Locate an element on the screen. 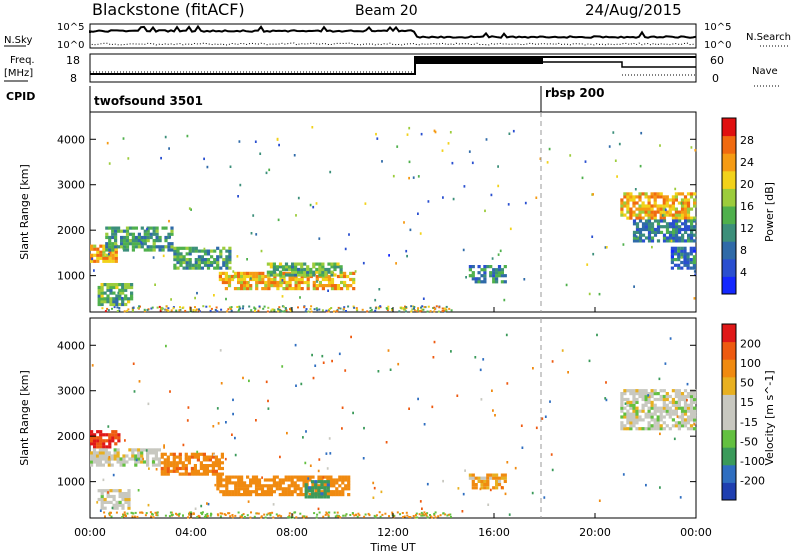 This screenshot has height=554, width=800. xtick-label: 04:00 is located at coordinates (191, 532).